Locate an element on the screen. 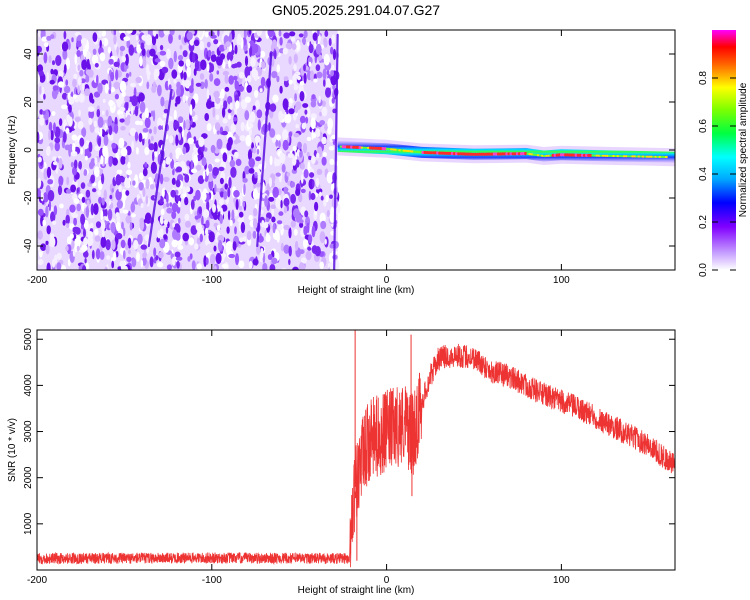 This screenshot has height=600, width=750. snr-y-tick-label-2: 3000 is located at coordinates (28, 431).